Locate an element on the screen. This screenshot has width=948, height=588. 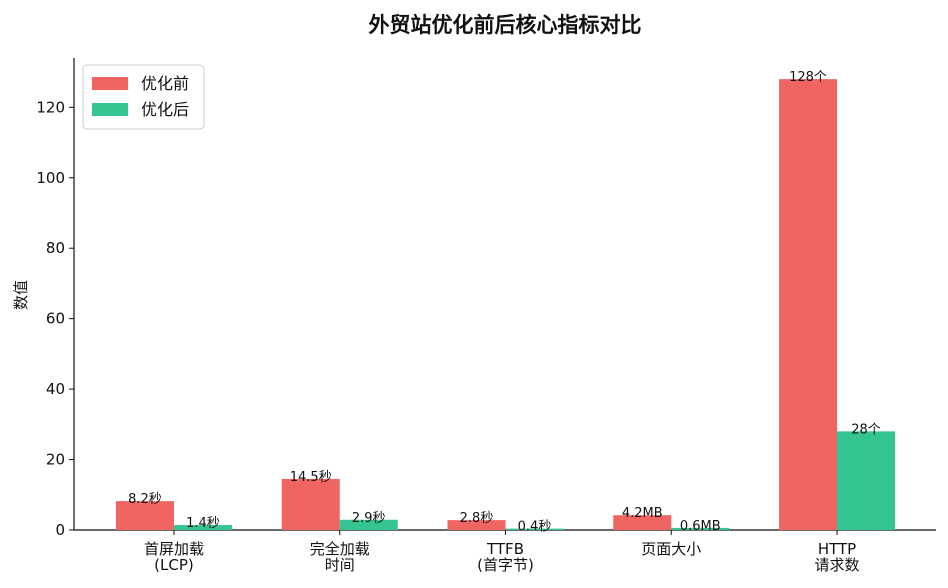
x-tick-label: 请求数 is located at coordinates (837, 565).